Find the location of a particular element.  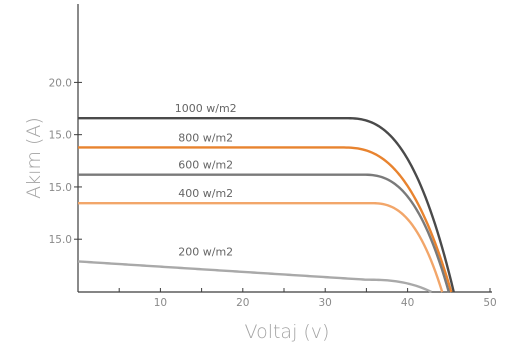

x-tick-label: 50 is located at coordinates (489, 303).